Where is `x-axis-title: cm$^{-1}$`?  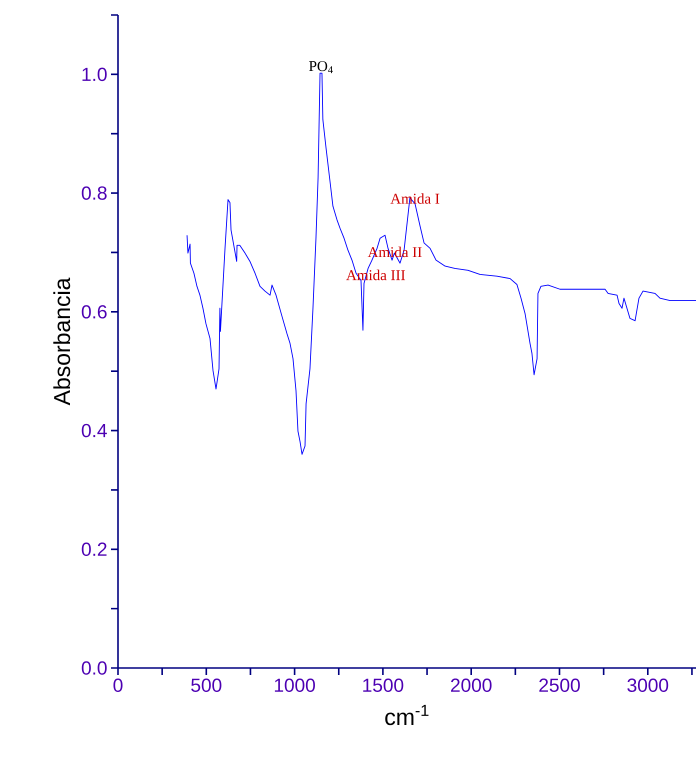 x-axis-title: cm$^{-1}$ is located at coordinates (407, 715).